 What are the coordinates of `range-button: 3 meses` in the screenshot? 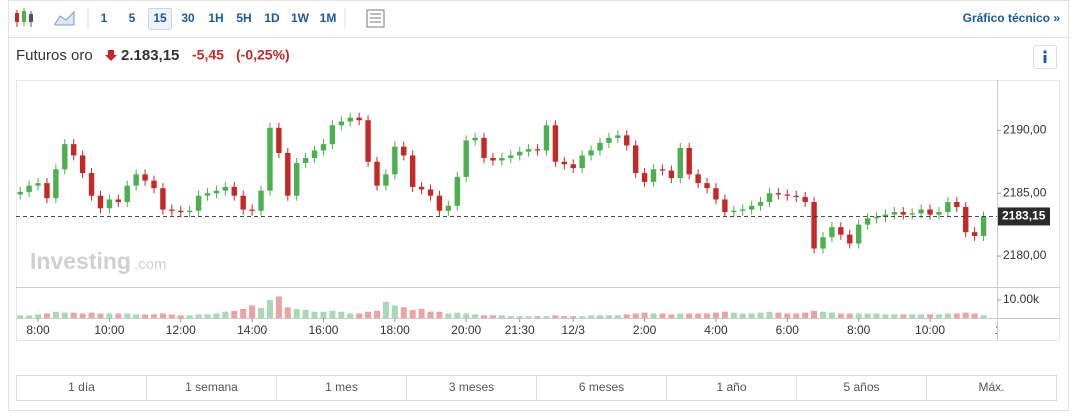 It's located at (471, 387).